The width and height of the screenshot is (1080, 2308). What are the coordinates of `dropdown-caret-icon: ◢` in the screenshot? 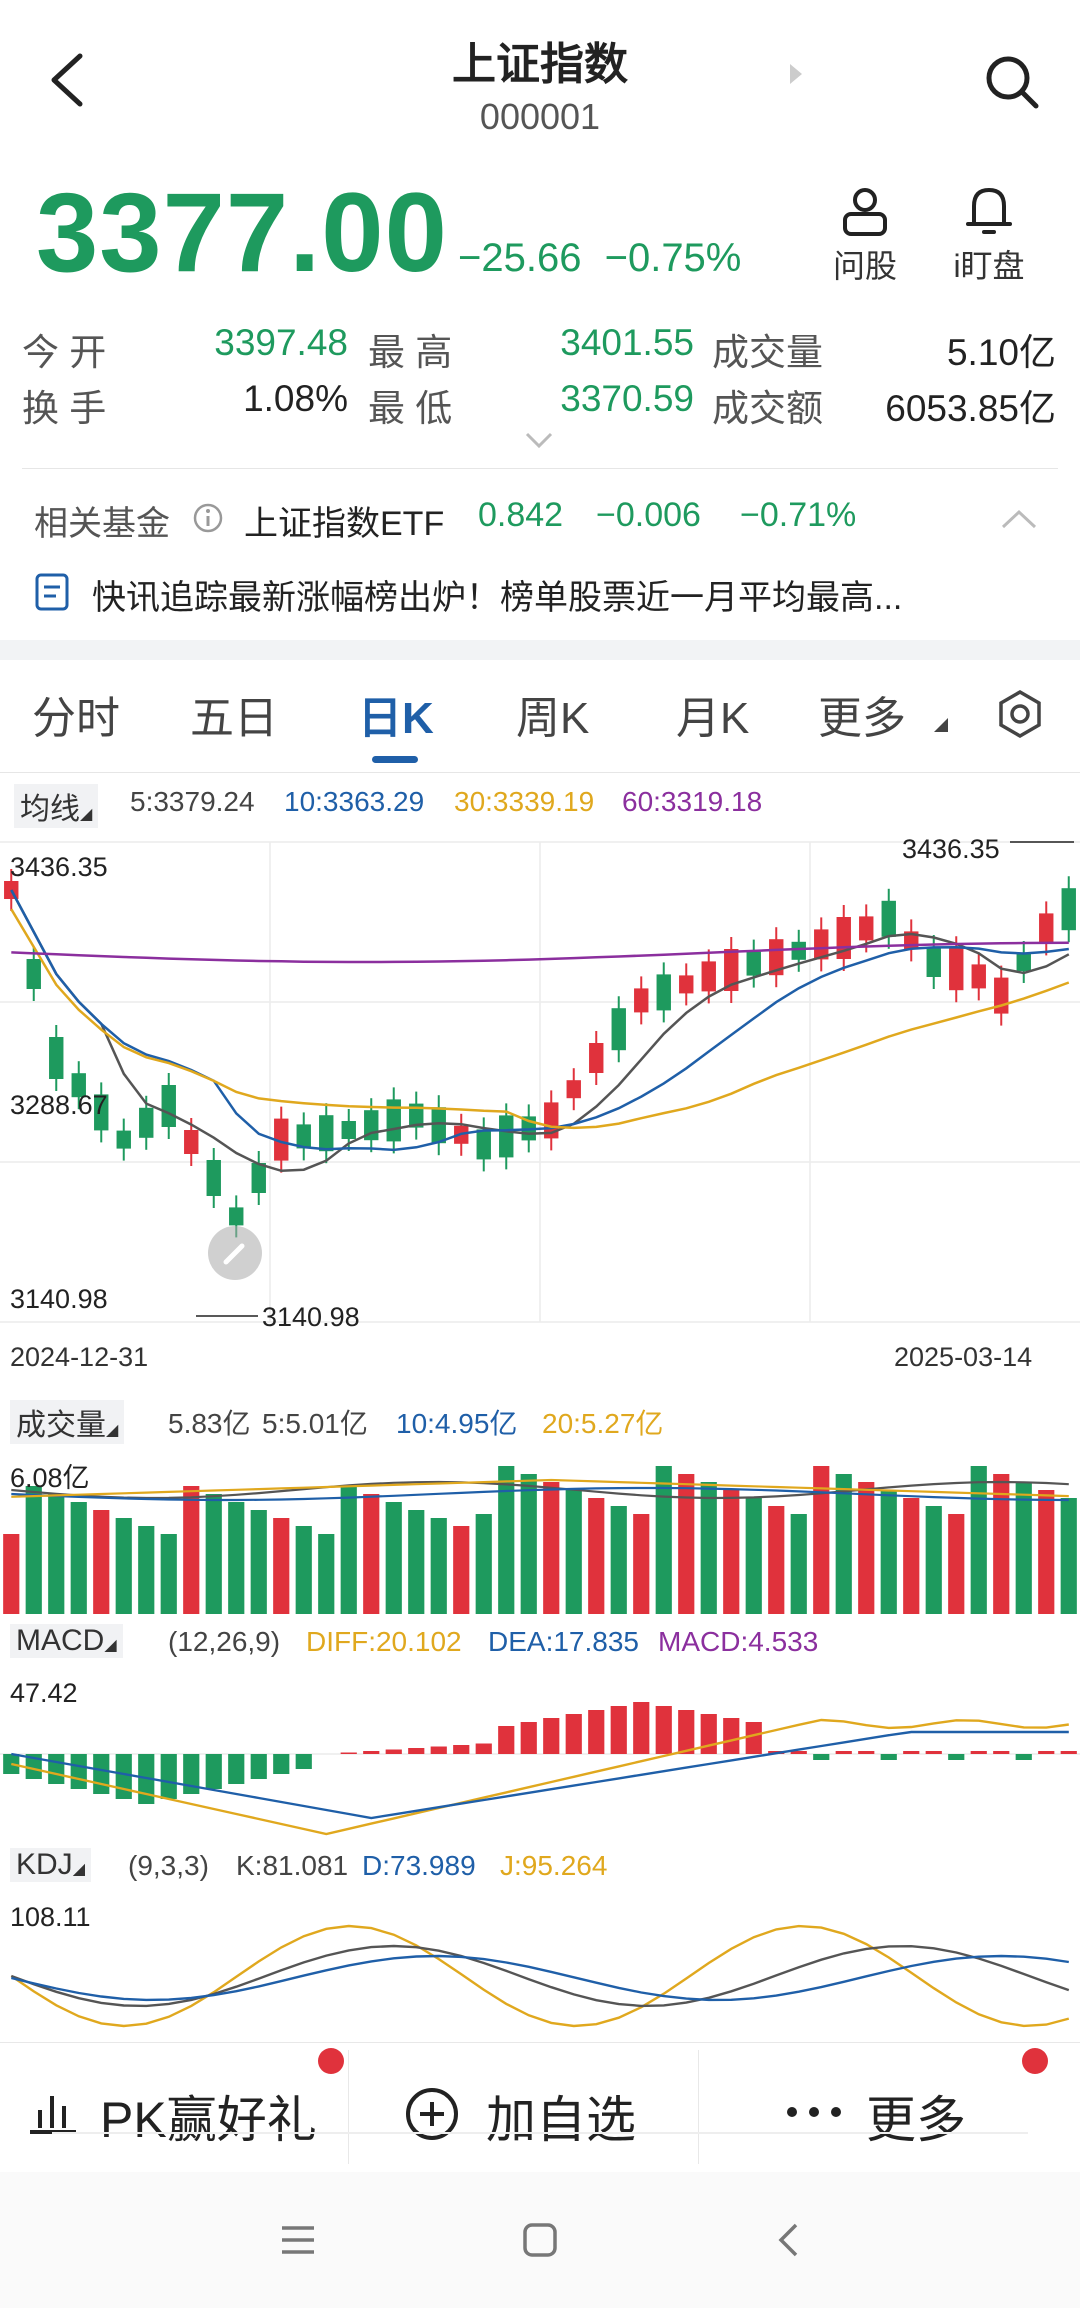 It's located at (112, 1430).